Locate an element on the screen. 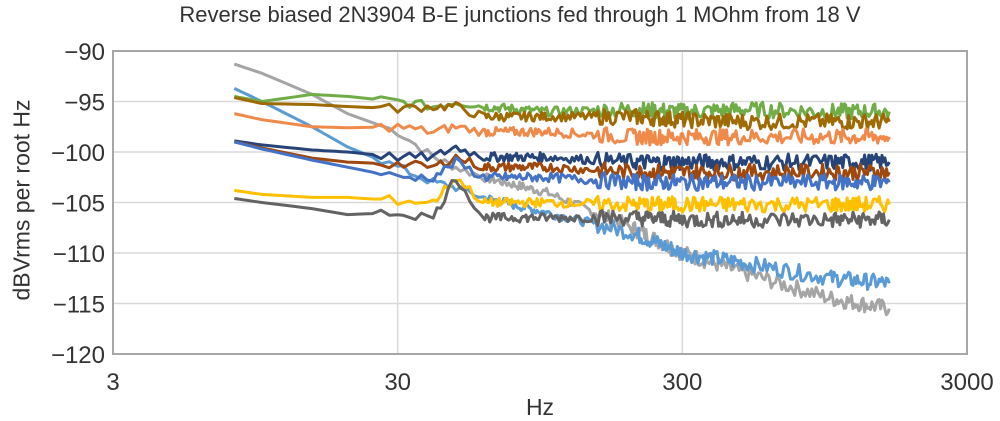 This screenshot has height=421, width=1000. series-orange is located at coordinates (562, 129).